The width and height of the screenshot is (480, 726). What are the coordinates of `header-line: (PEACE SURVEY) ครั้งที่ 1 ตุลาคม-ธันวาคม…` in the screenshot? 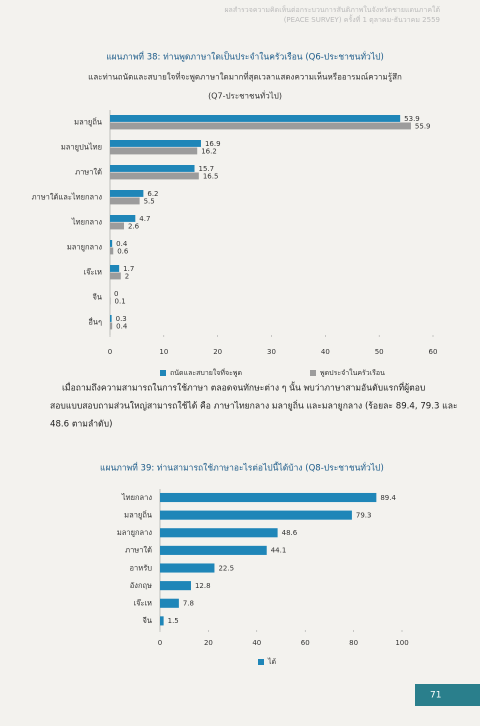 It's located at (362, 18).